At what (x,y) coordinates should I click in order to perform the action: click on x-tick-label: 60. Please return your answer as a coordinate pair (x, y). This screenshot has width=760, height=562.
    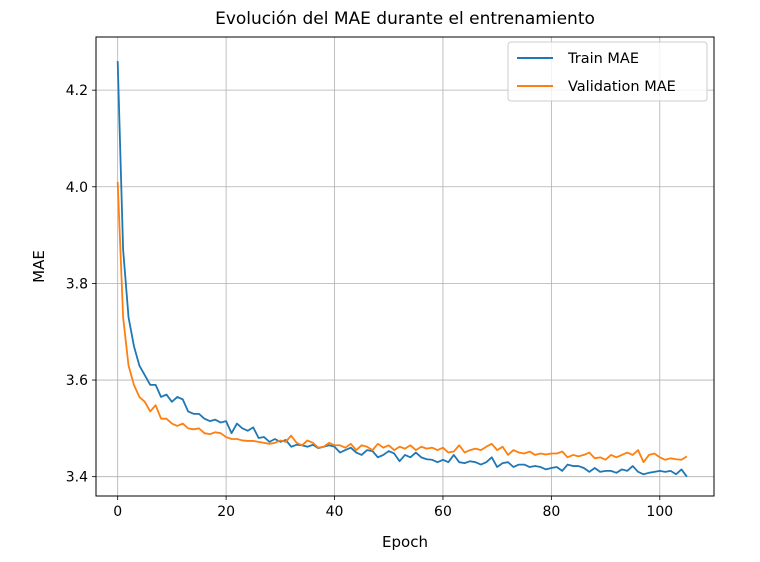
    Looking at the image, I should click on (443, 512).